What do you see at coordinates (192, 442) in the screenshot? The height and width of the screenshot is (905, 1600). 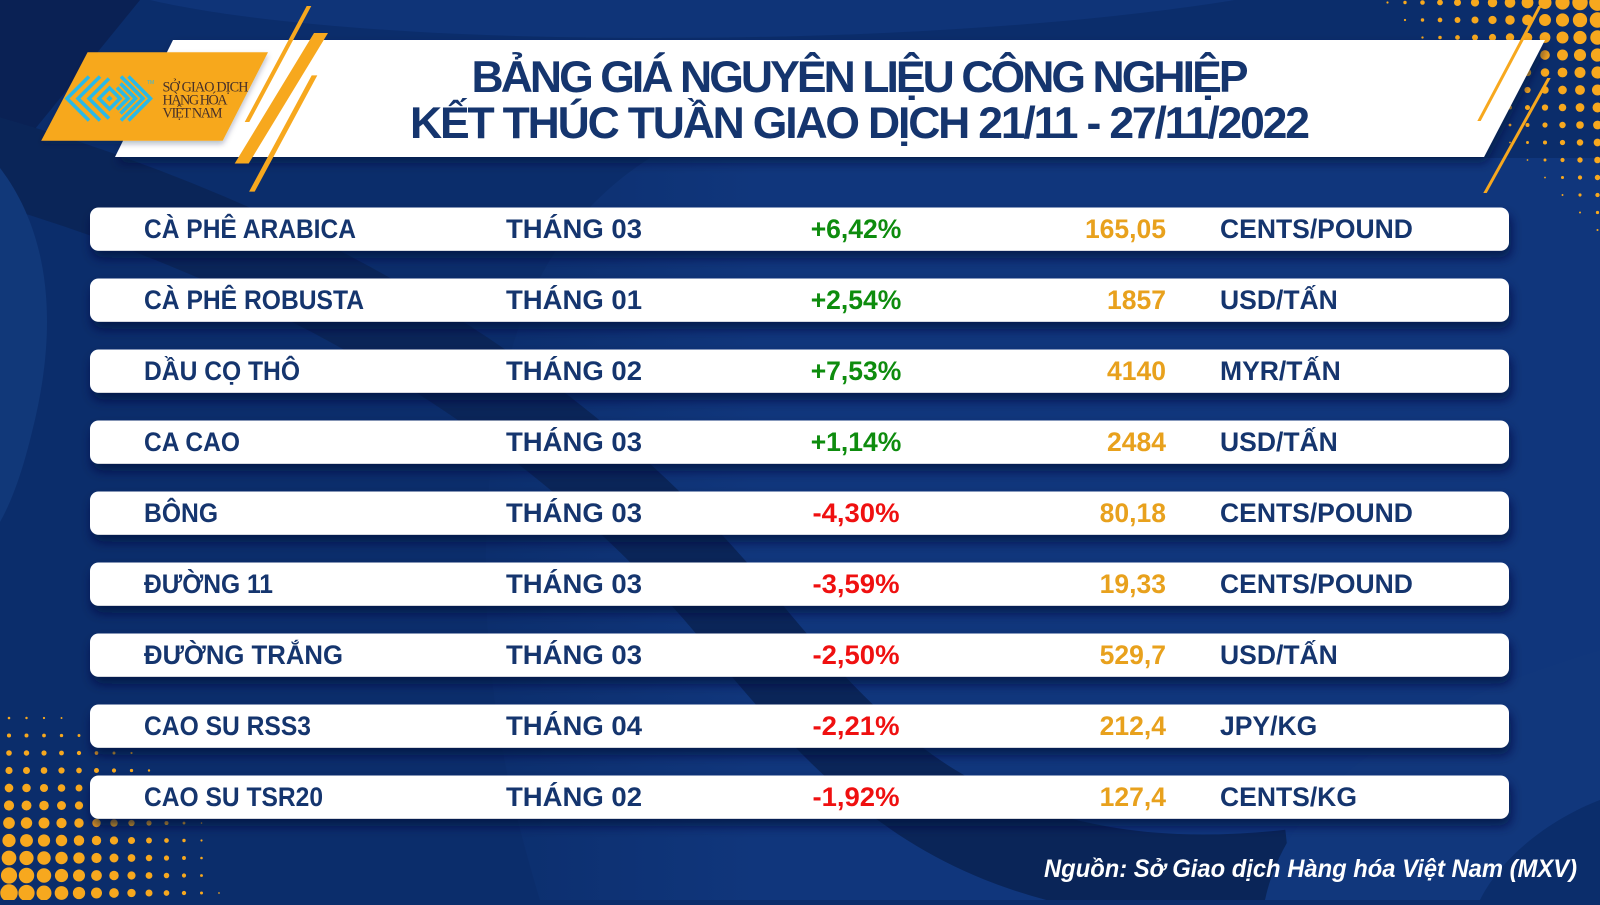 I see `svg-text: CA CAO` at bounding box center [192, 442].